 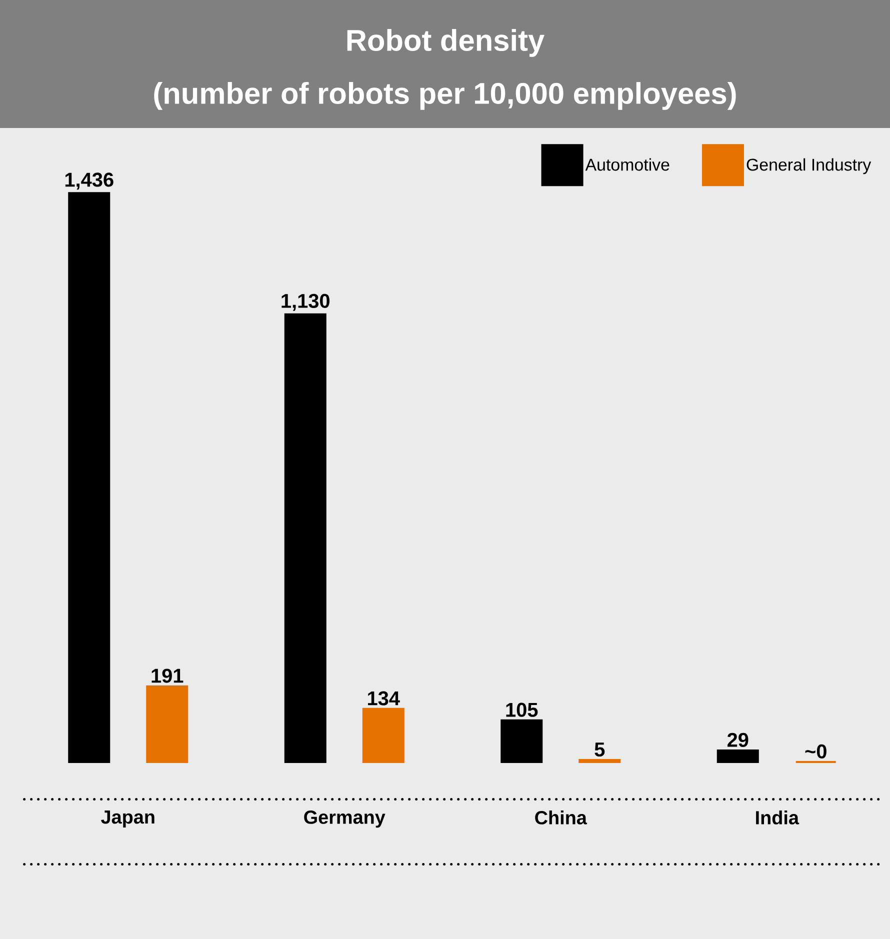 I want to click on data-label: 5, so click(x=599, y=749).